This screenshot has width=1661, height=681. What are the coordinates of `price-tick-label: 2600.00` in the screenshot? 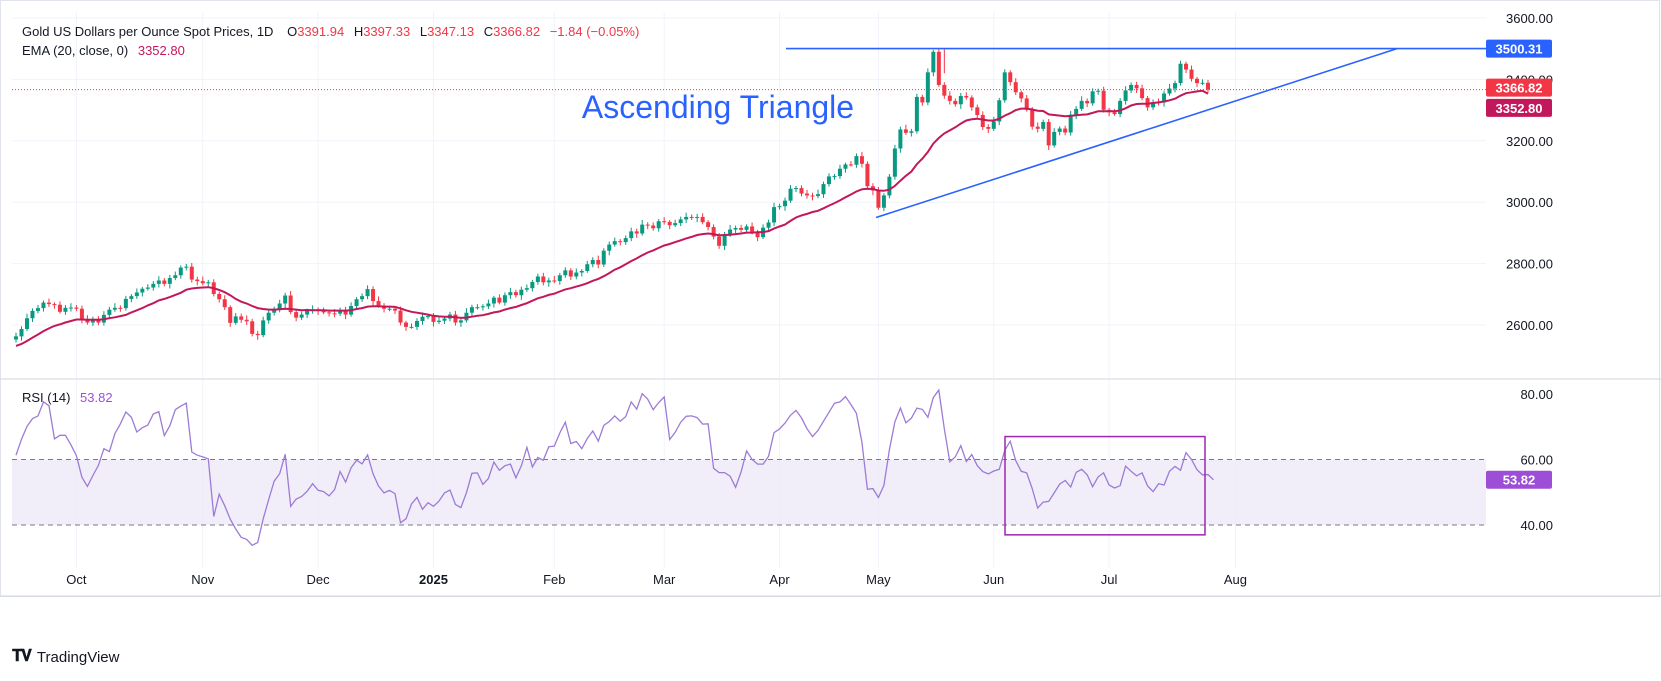 It's located at (1529, 325).